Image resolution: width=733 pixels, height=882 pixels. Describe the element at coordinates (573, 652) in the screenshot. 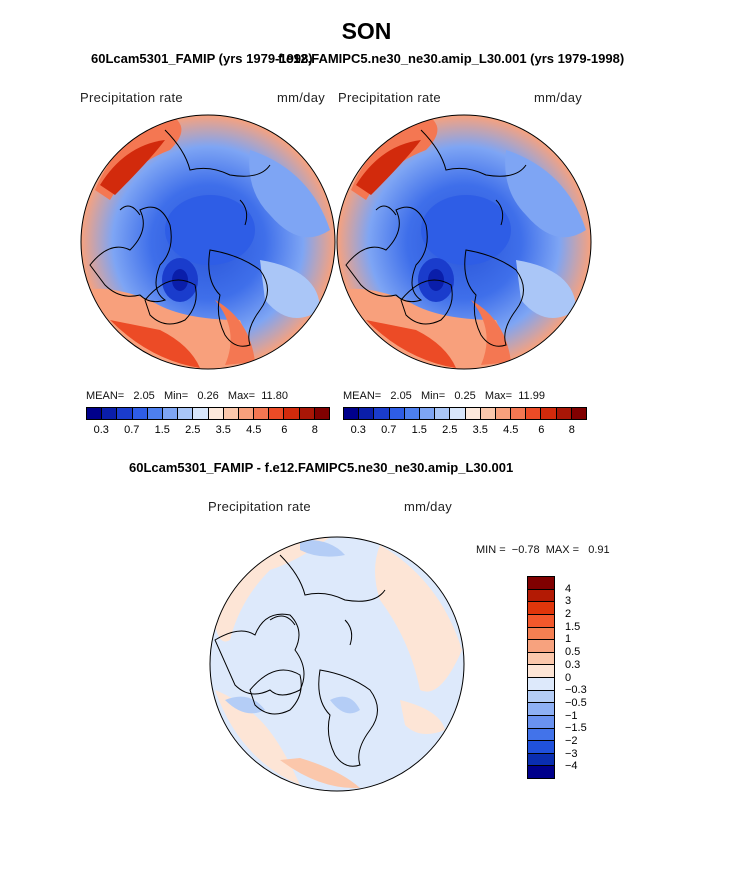

I see `colorbar-tick-label: 0.5` at that location.